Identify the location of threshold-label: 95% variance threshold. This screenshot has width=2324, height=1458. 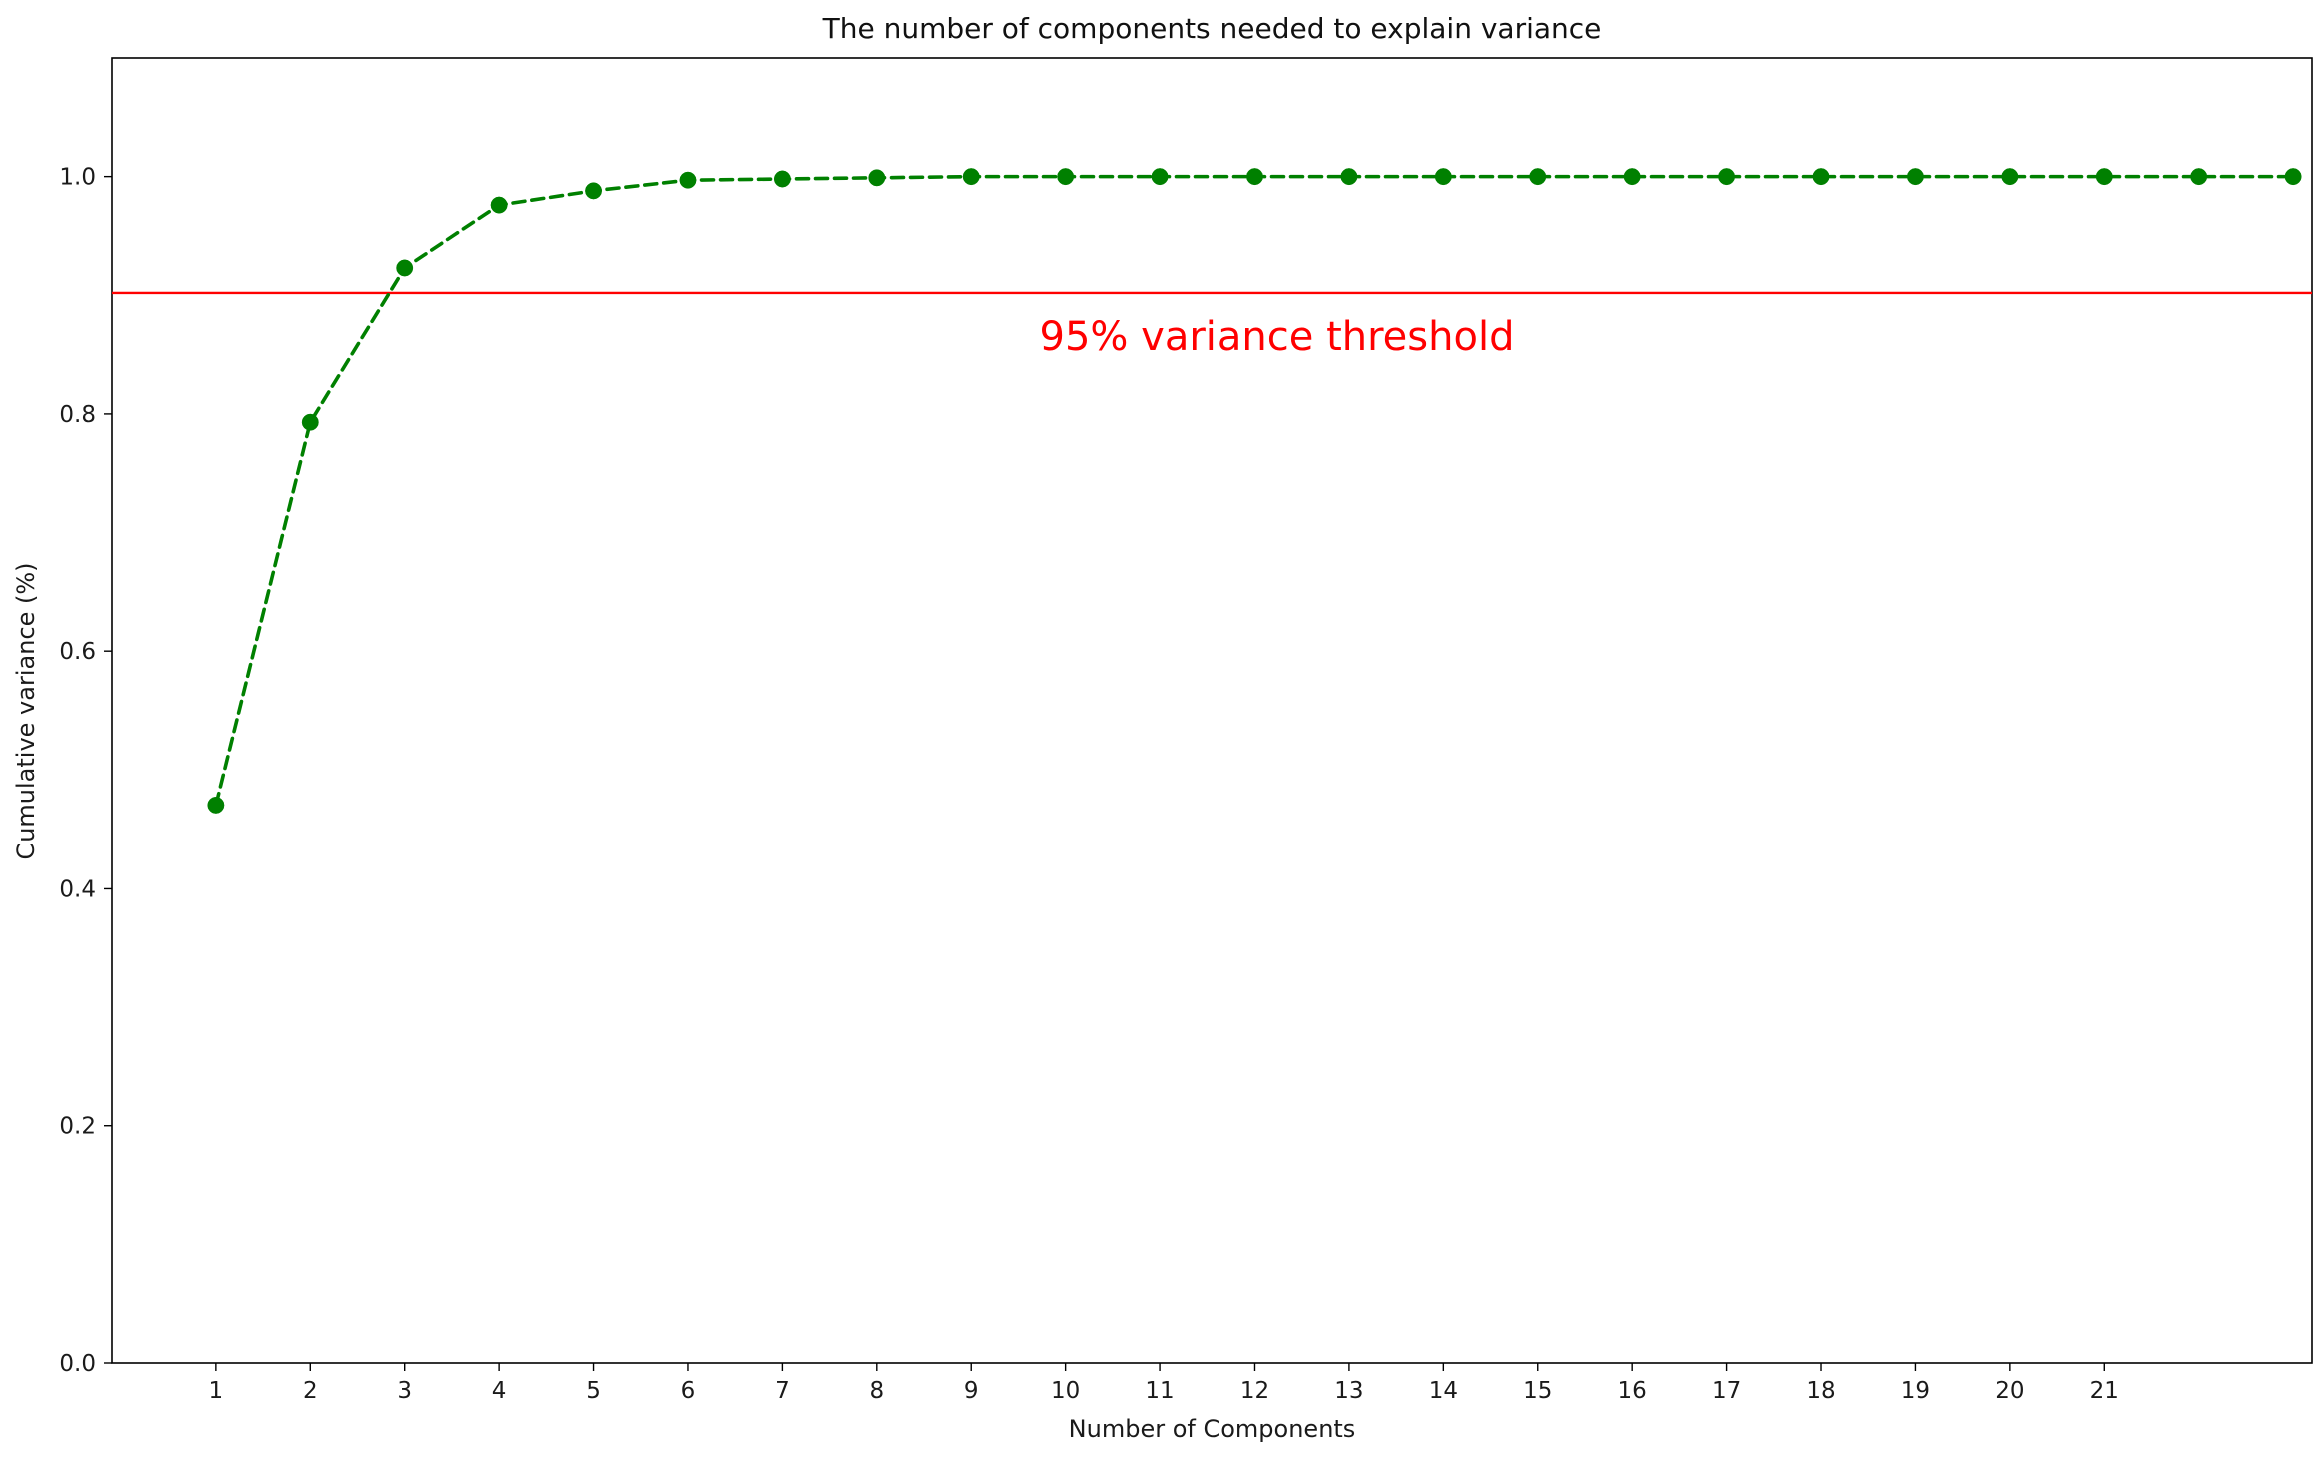
(1277, 337).